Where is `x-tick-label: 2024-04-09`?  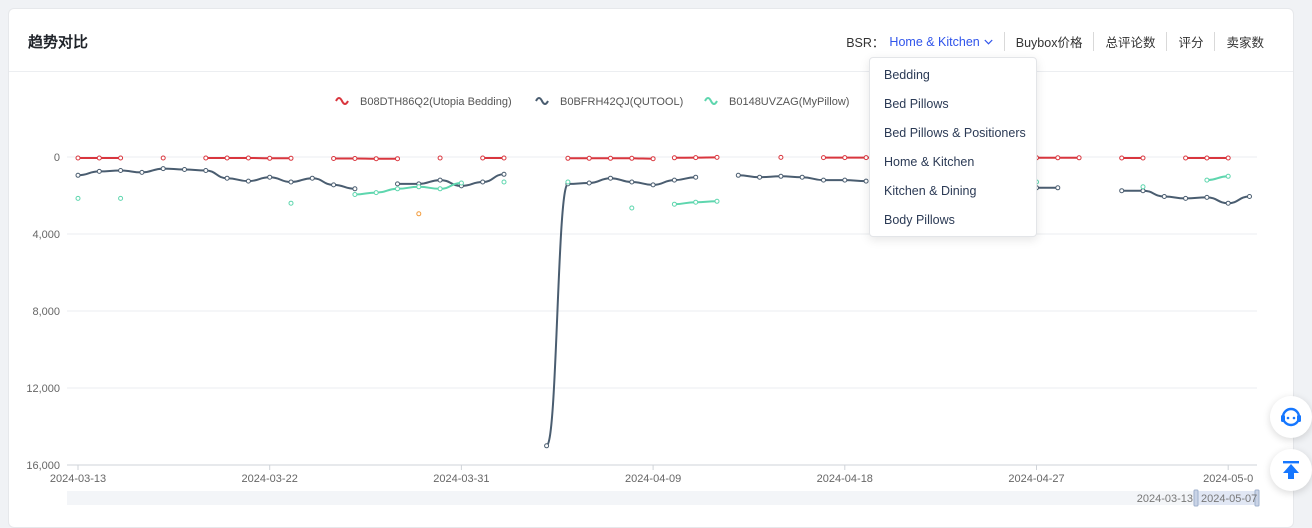 x-tick-label: 2024-04-09 is located at coordinates (653, 479).